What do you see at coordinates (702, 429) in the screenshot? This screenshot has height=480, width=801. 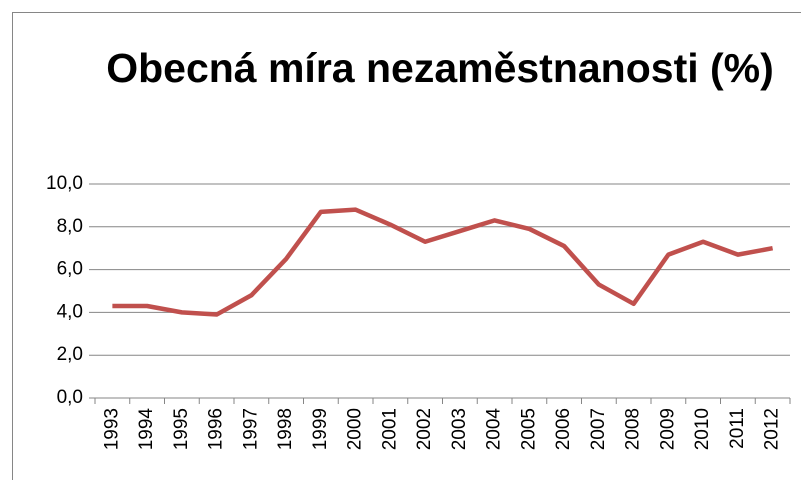 I see `x-tick-label: 2010` at bounding box center [702, 429].